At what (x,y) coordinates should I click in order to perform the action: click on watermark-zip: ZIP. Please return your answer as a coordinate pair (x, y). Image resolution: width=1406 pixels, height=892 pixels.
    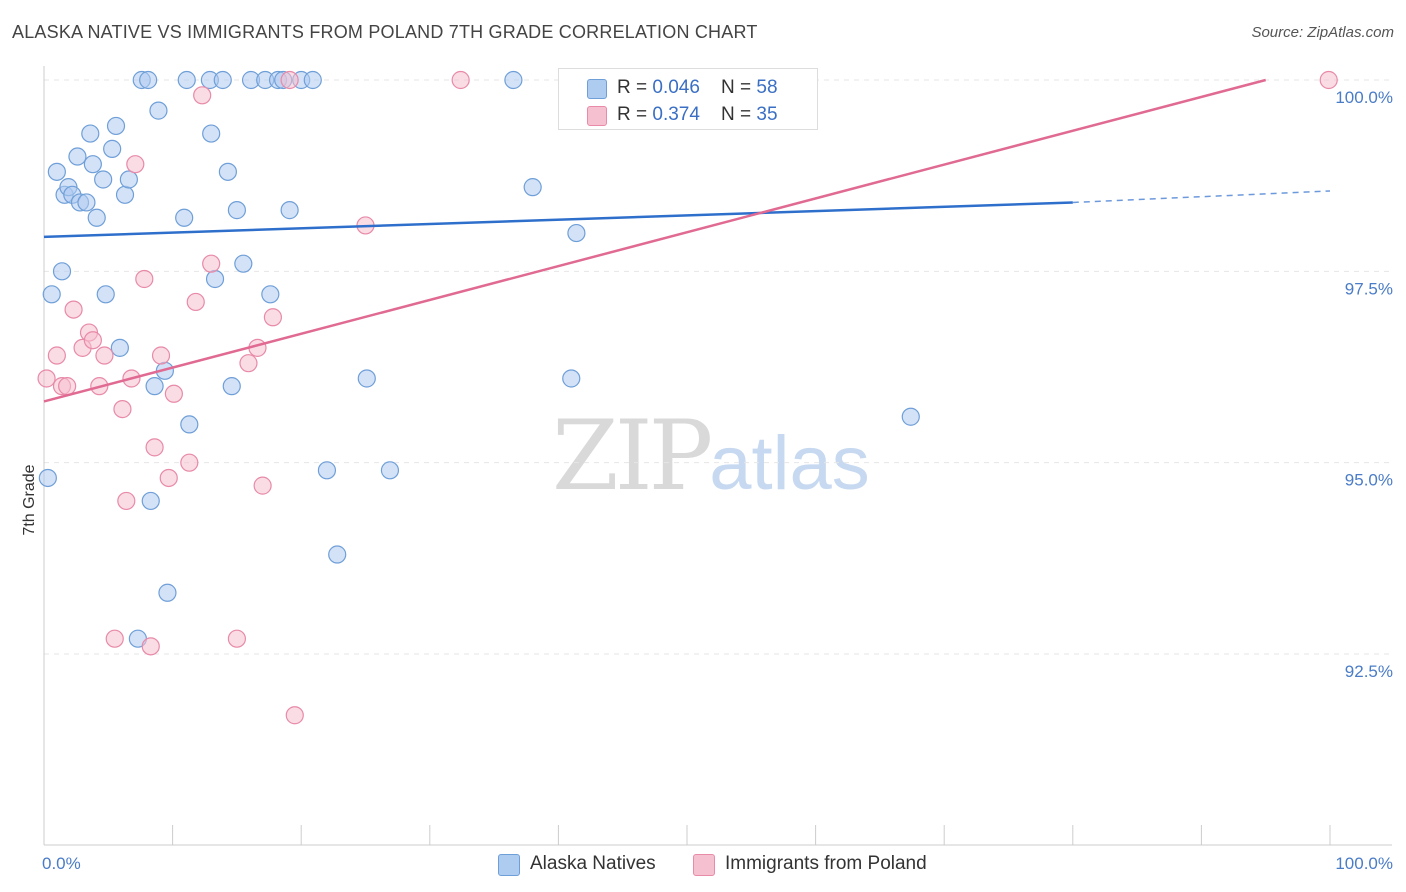
    Looking at the image, I should click on (632, 456).